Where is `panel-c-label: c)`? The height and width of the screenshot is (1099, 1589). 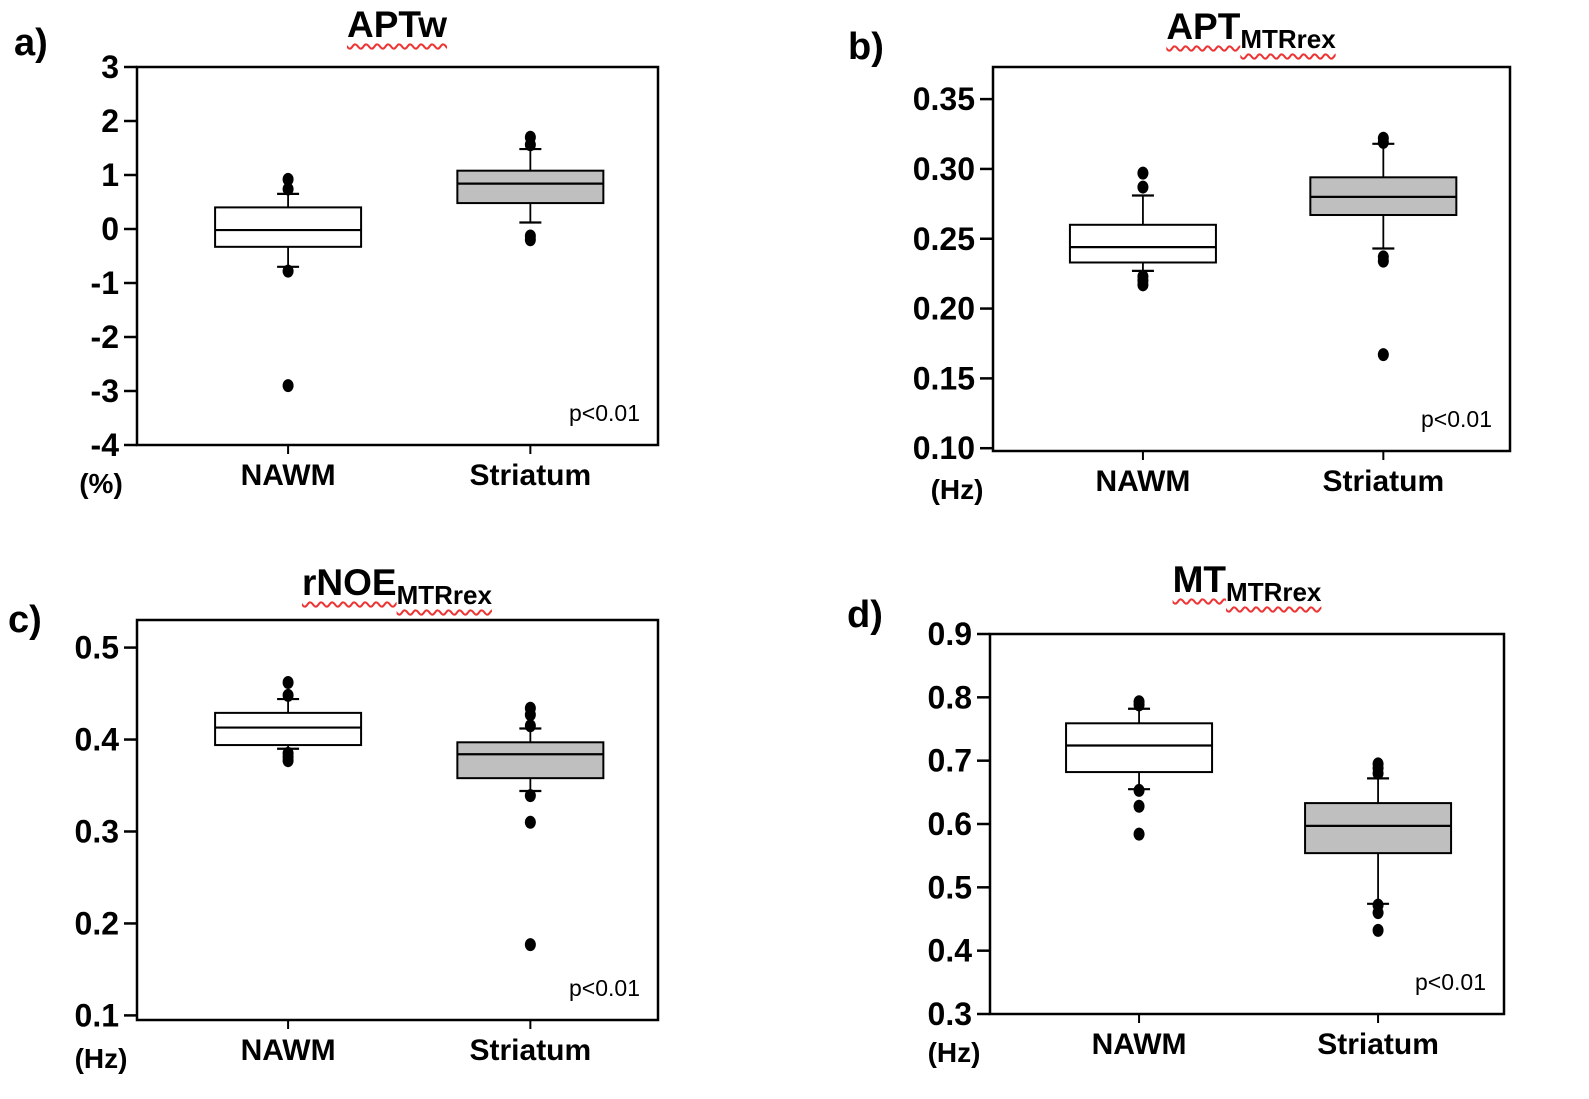 panel-c-label: c) is located at coordinates (25, 620).